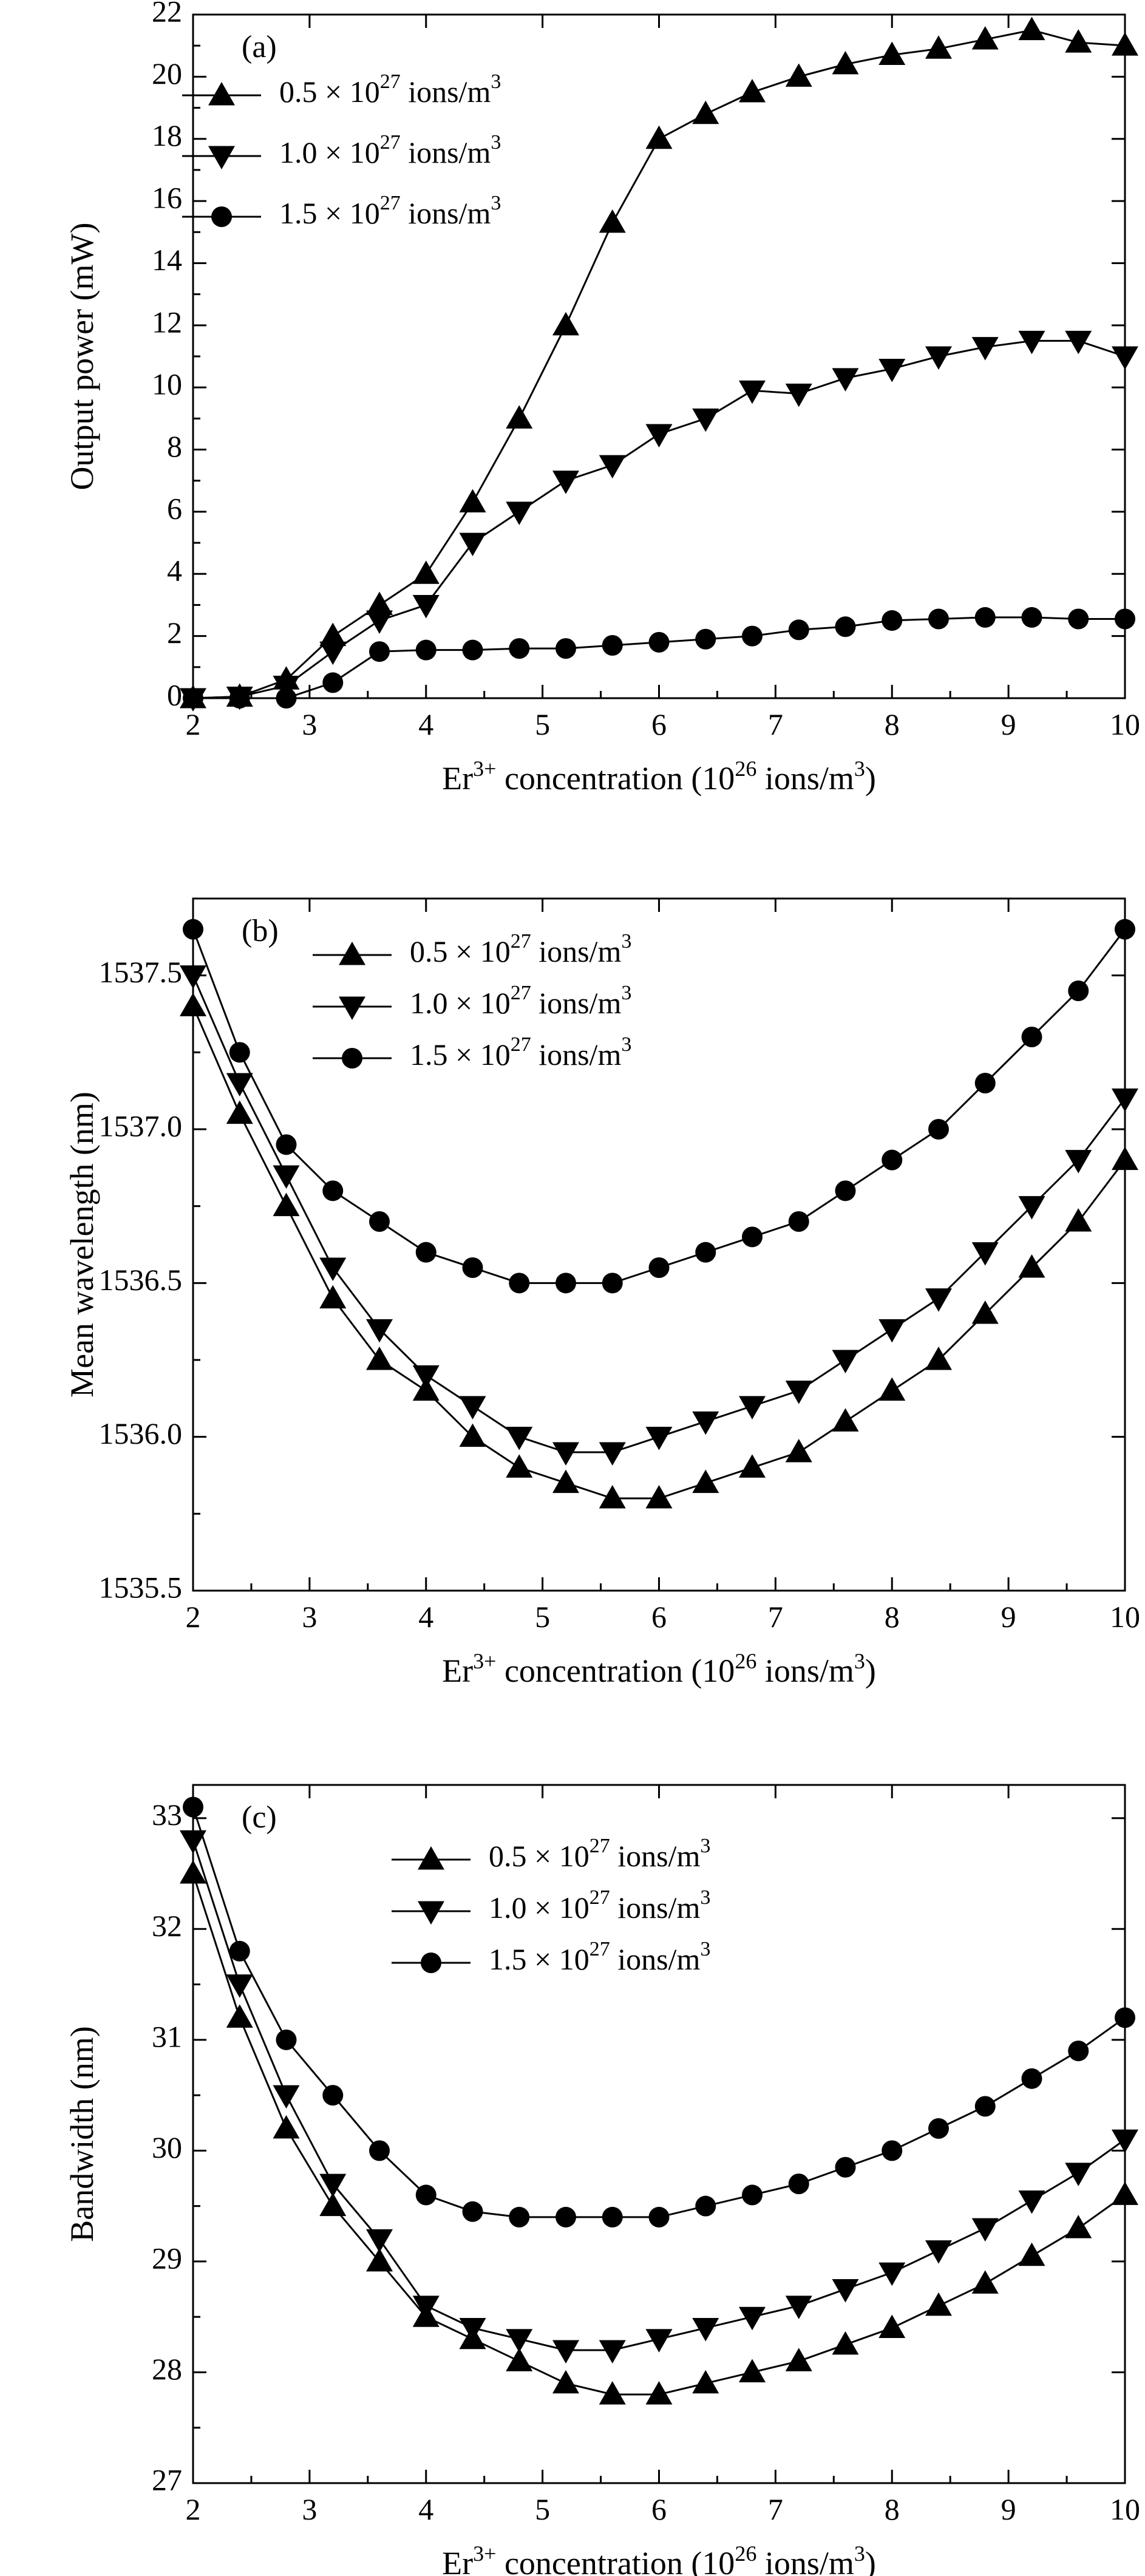  I want to click on panel-label: (c), so click(259, 1817).